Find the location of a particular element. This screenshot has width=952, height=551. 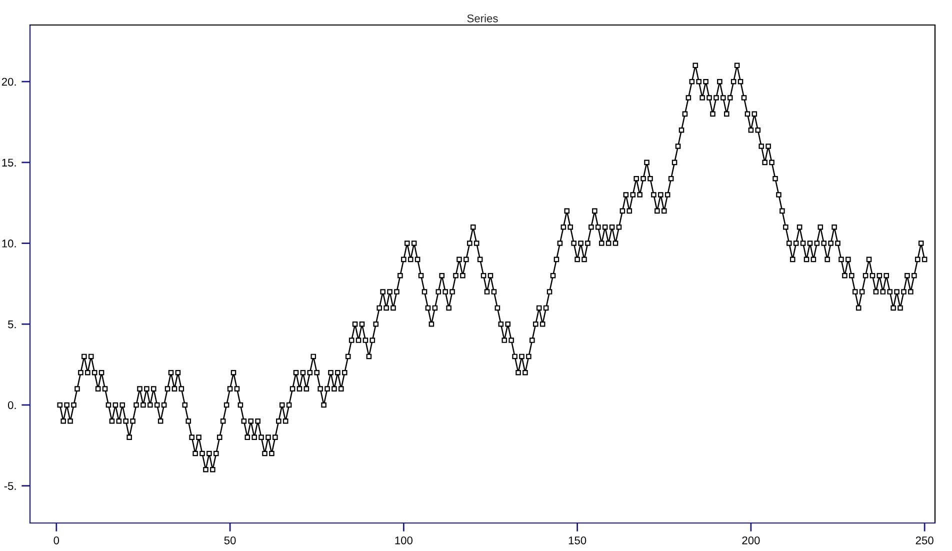

x-tick-label: 150 is located at coordinates (577, 540).